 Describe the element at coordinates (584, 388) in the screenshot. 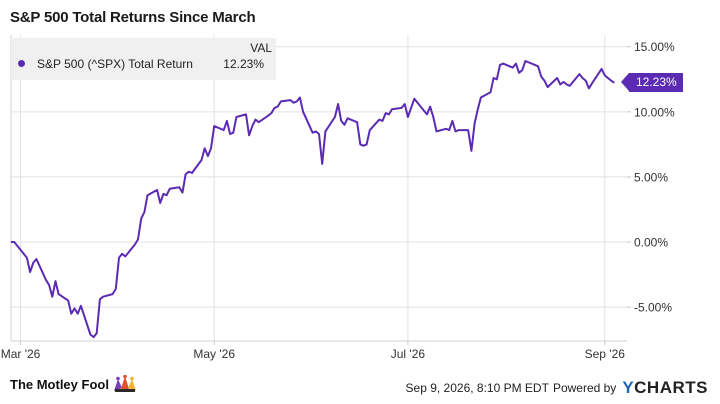

I see `powered-by-text: Powered by` at that location.